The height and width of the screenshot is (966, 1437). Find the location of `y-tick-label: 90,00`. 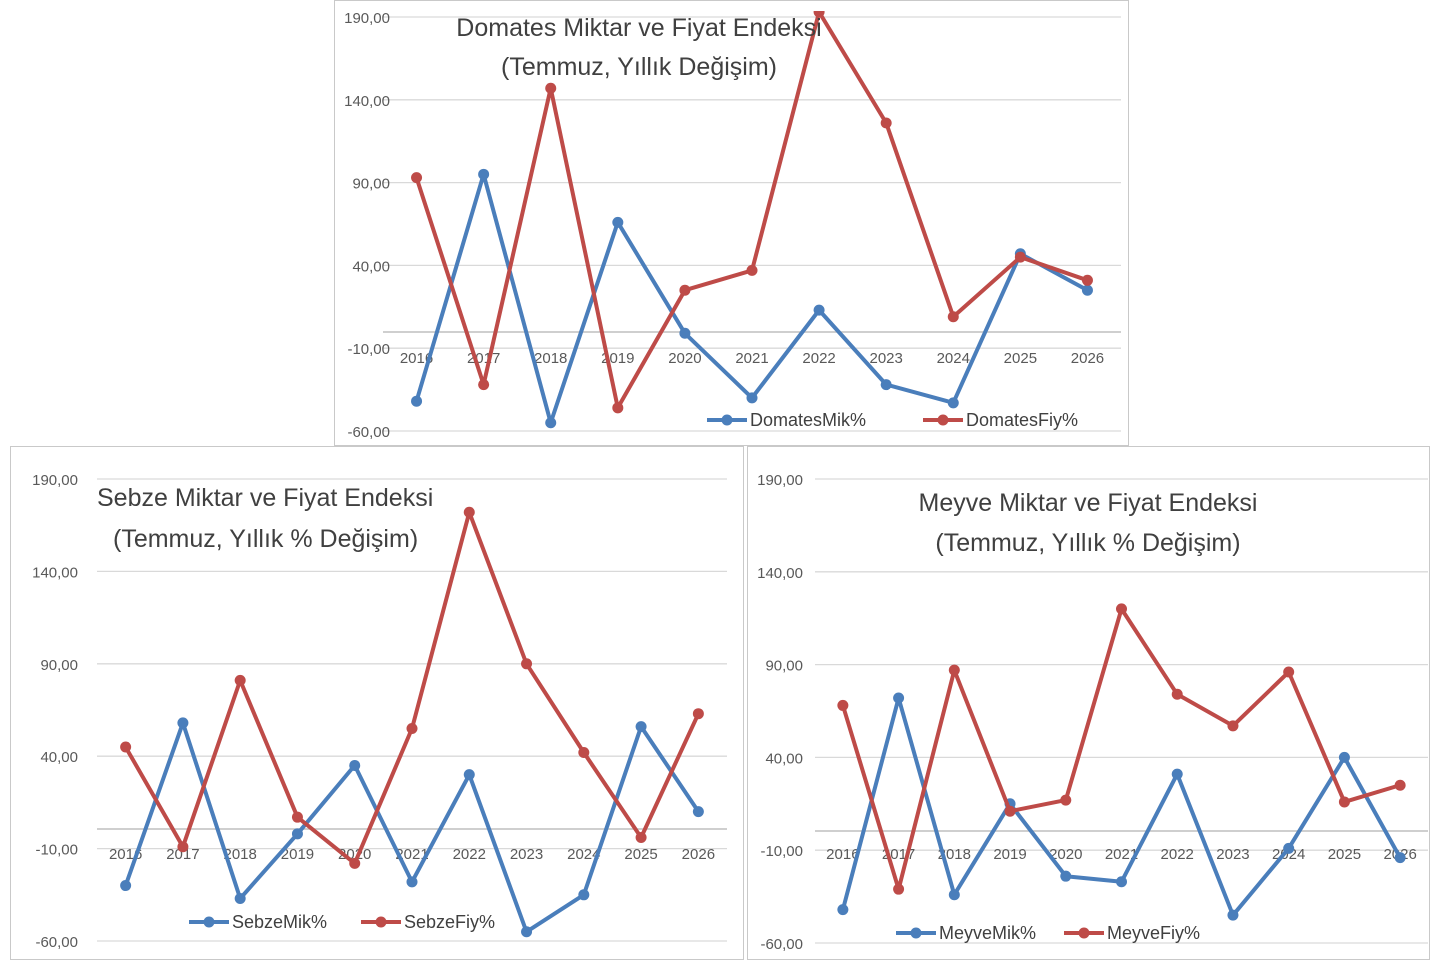

y-tick-label: 90,00 is located at coordinates (59, 665).